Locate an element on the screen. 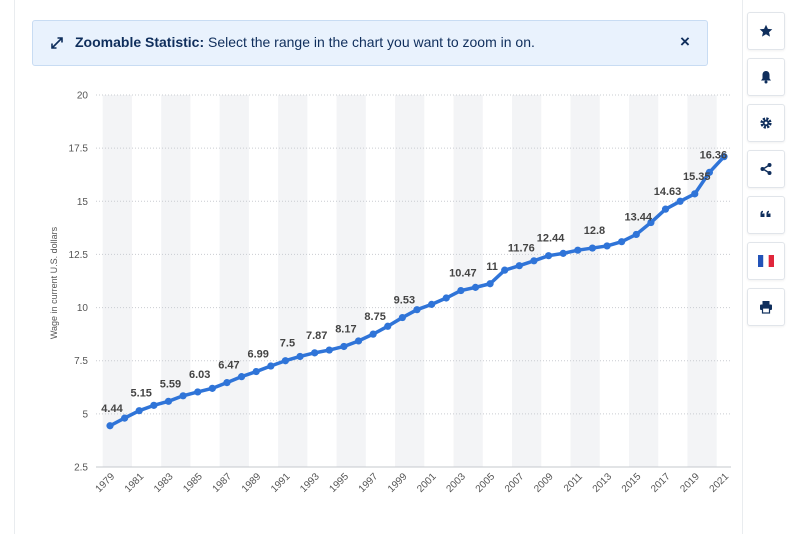  x-tick-label: 1989 is located at coordinates (252, 483).